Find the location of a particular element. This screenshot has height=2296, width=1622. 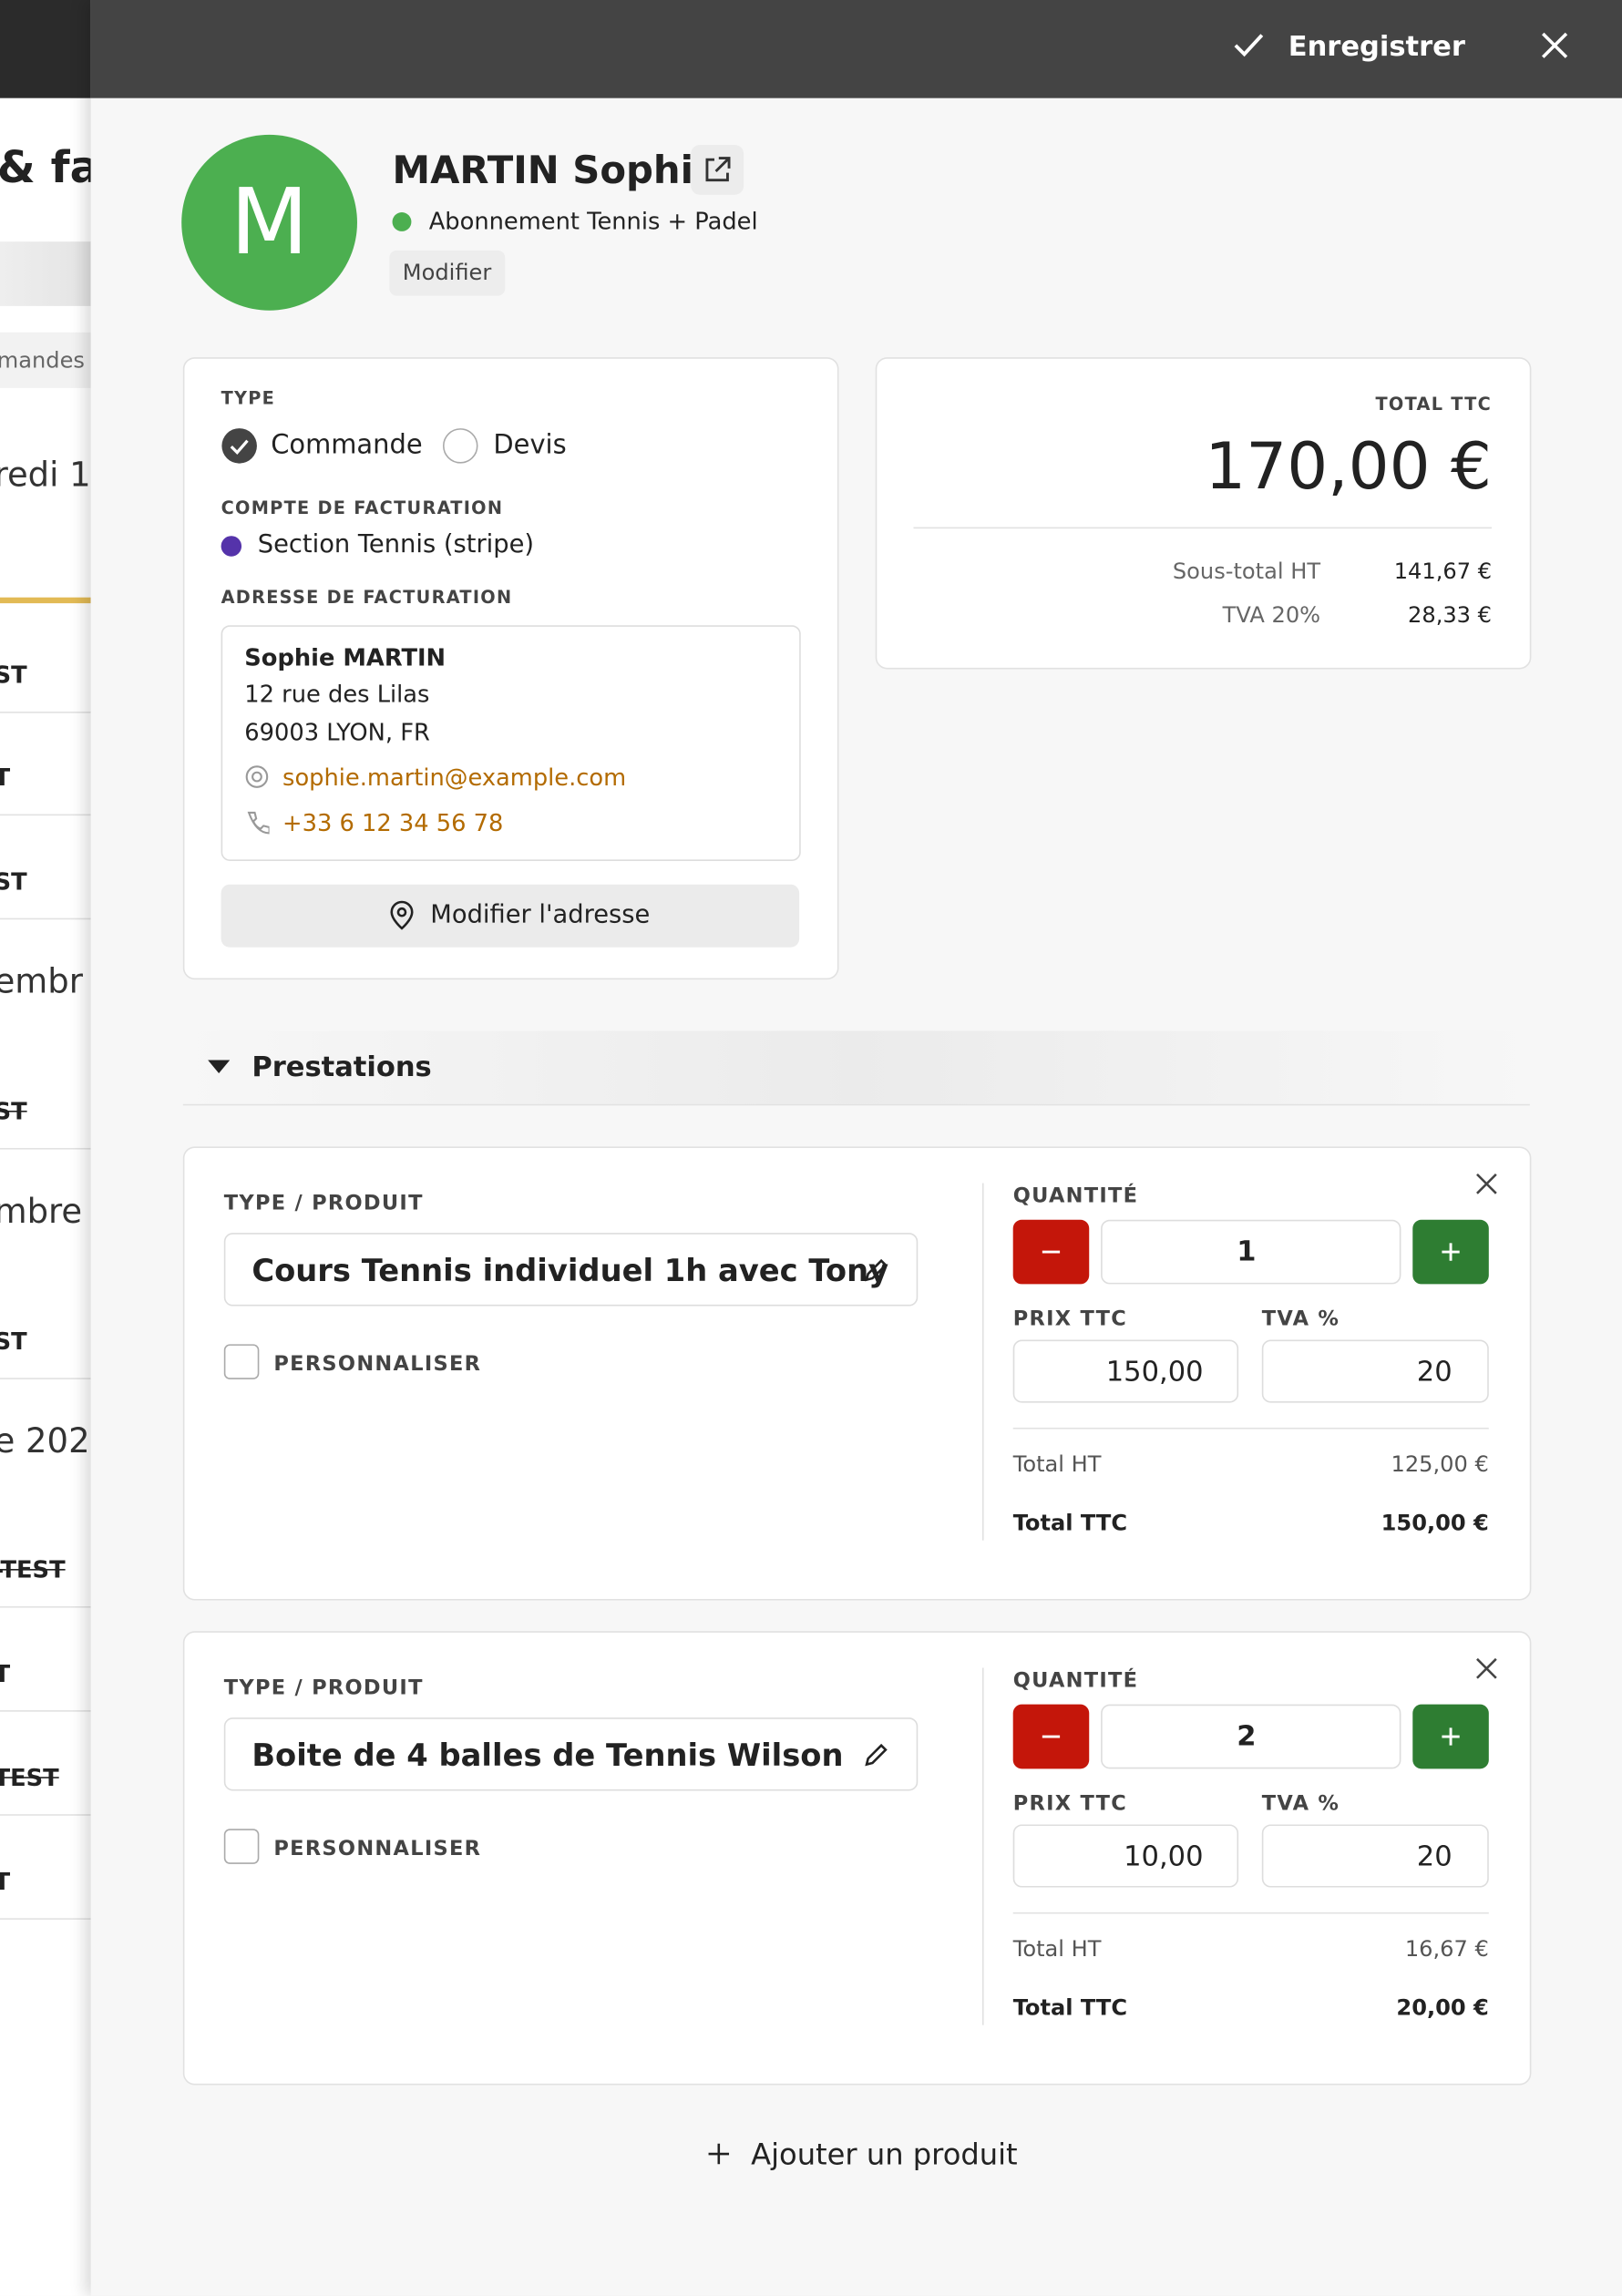

subscription: Abonnement Tennis + Padel is located at coordinates (593, 221).